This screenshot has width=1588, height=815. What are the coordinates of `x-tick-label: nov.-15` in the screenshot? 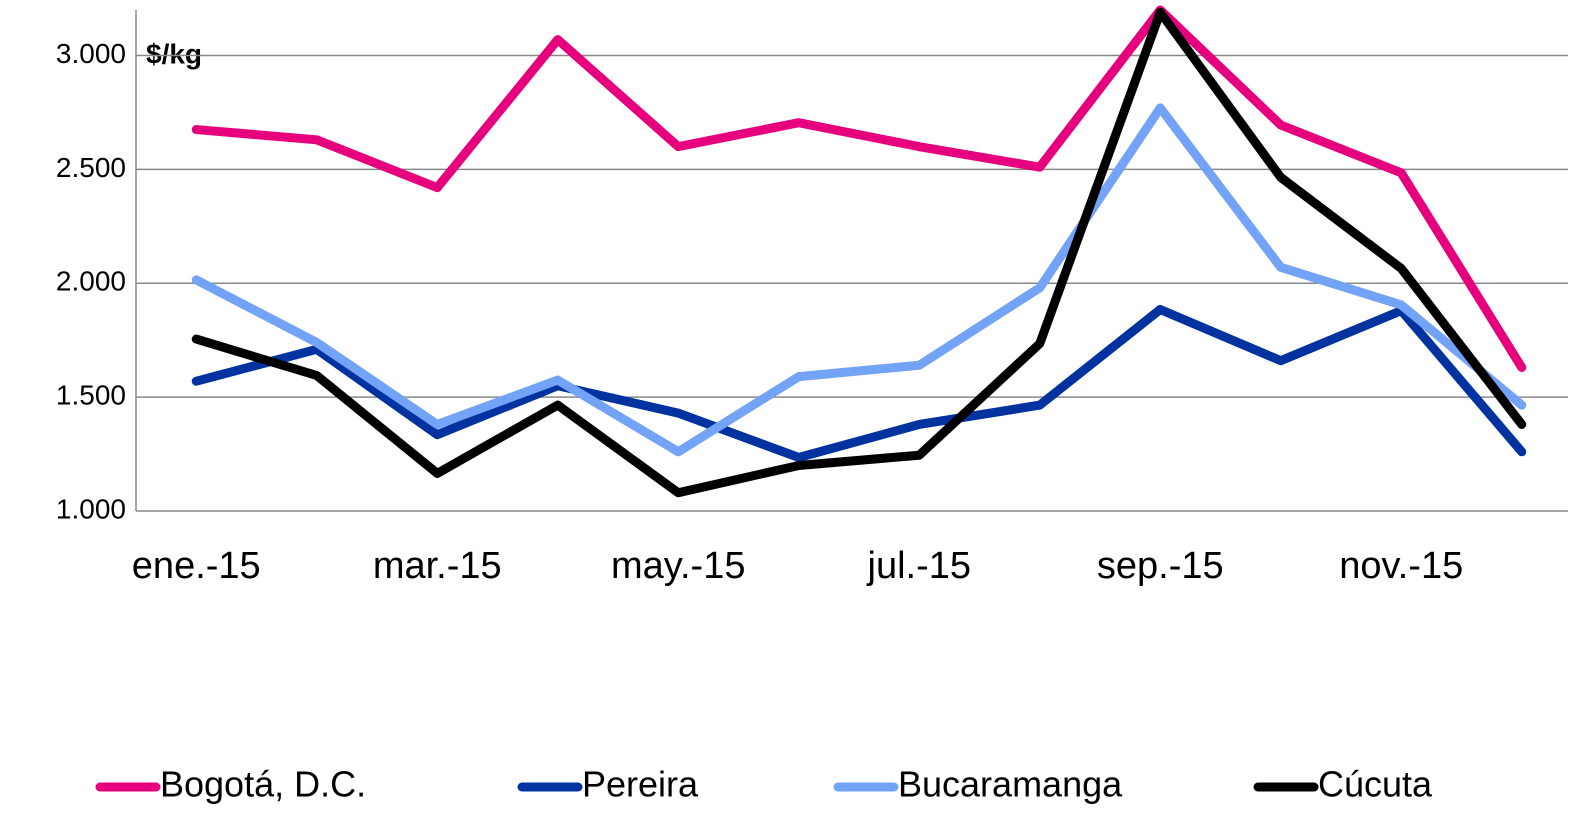 It's located at (1401, 566).